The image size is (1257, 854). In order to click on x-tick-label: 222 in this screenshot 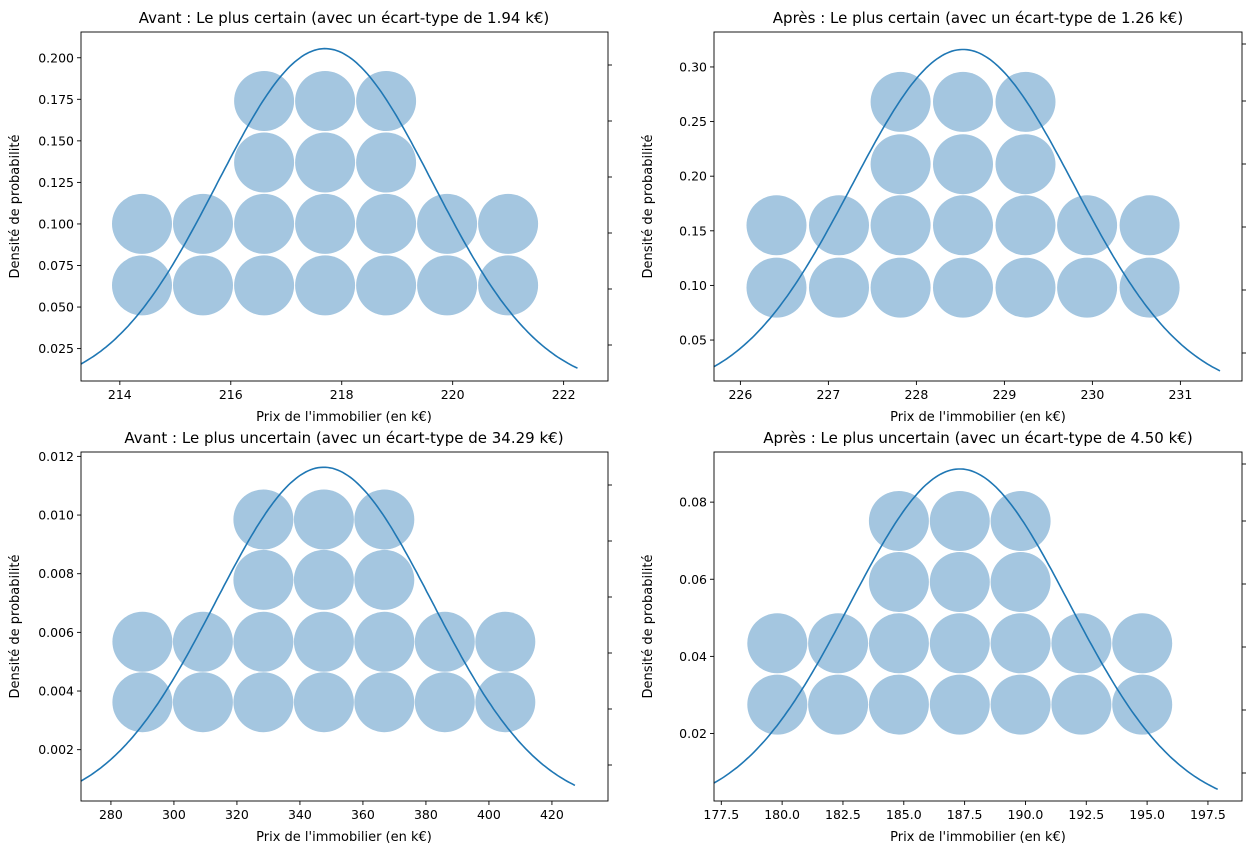, I will do `click(564, 394)`.